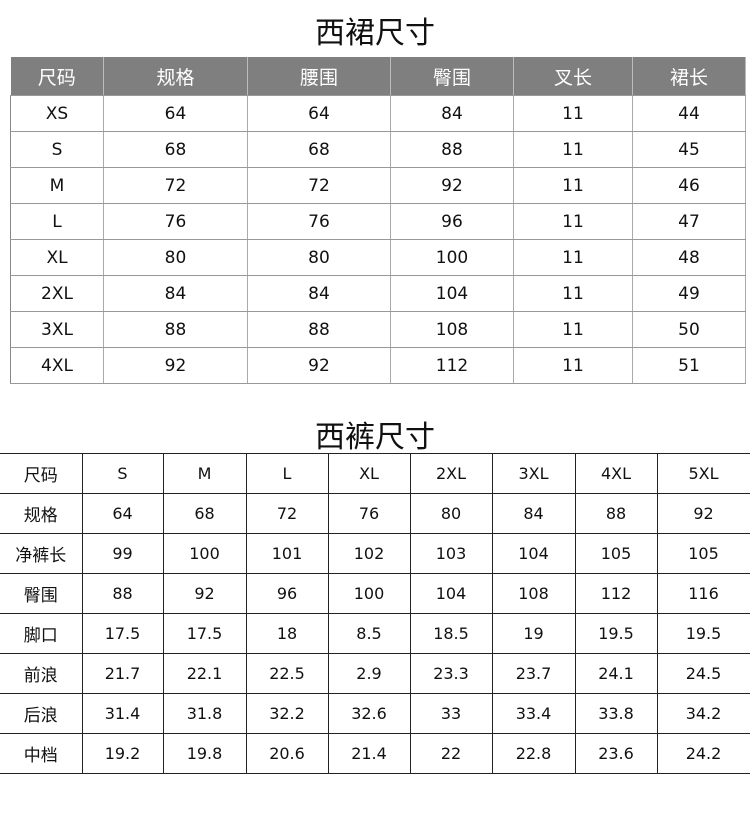 Image resolution: width=750 pixels, height=817 pixels. What do you see at coordinates (534, 473) in the screenshot?
I see `table-cell: 3XL` at bounding box center [534, 473].